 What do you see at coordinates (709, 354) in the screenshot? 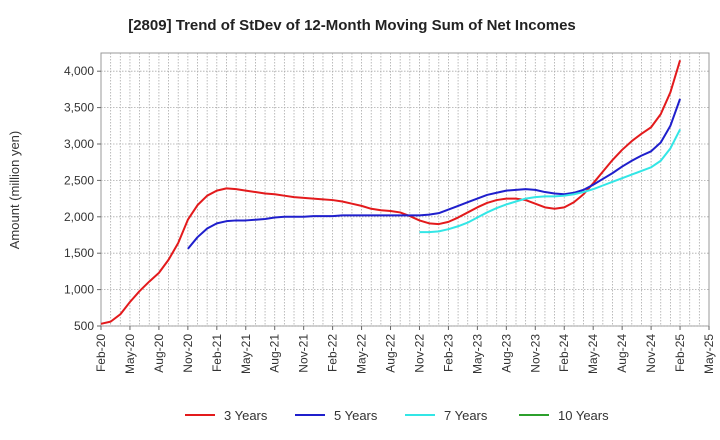
I see `x-tick-label: May-25` at bounding box center [709, 354].